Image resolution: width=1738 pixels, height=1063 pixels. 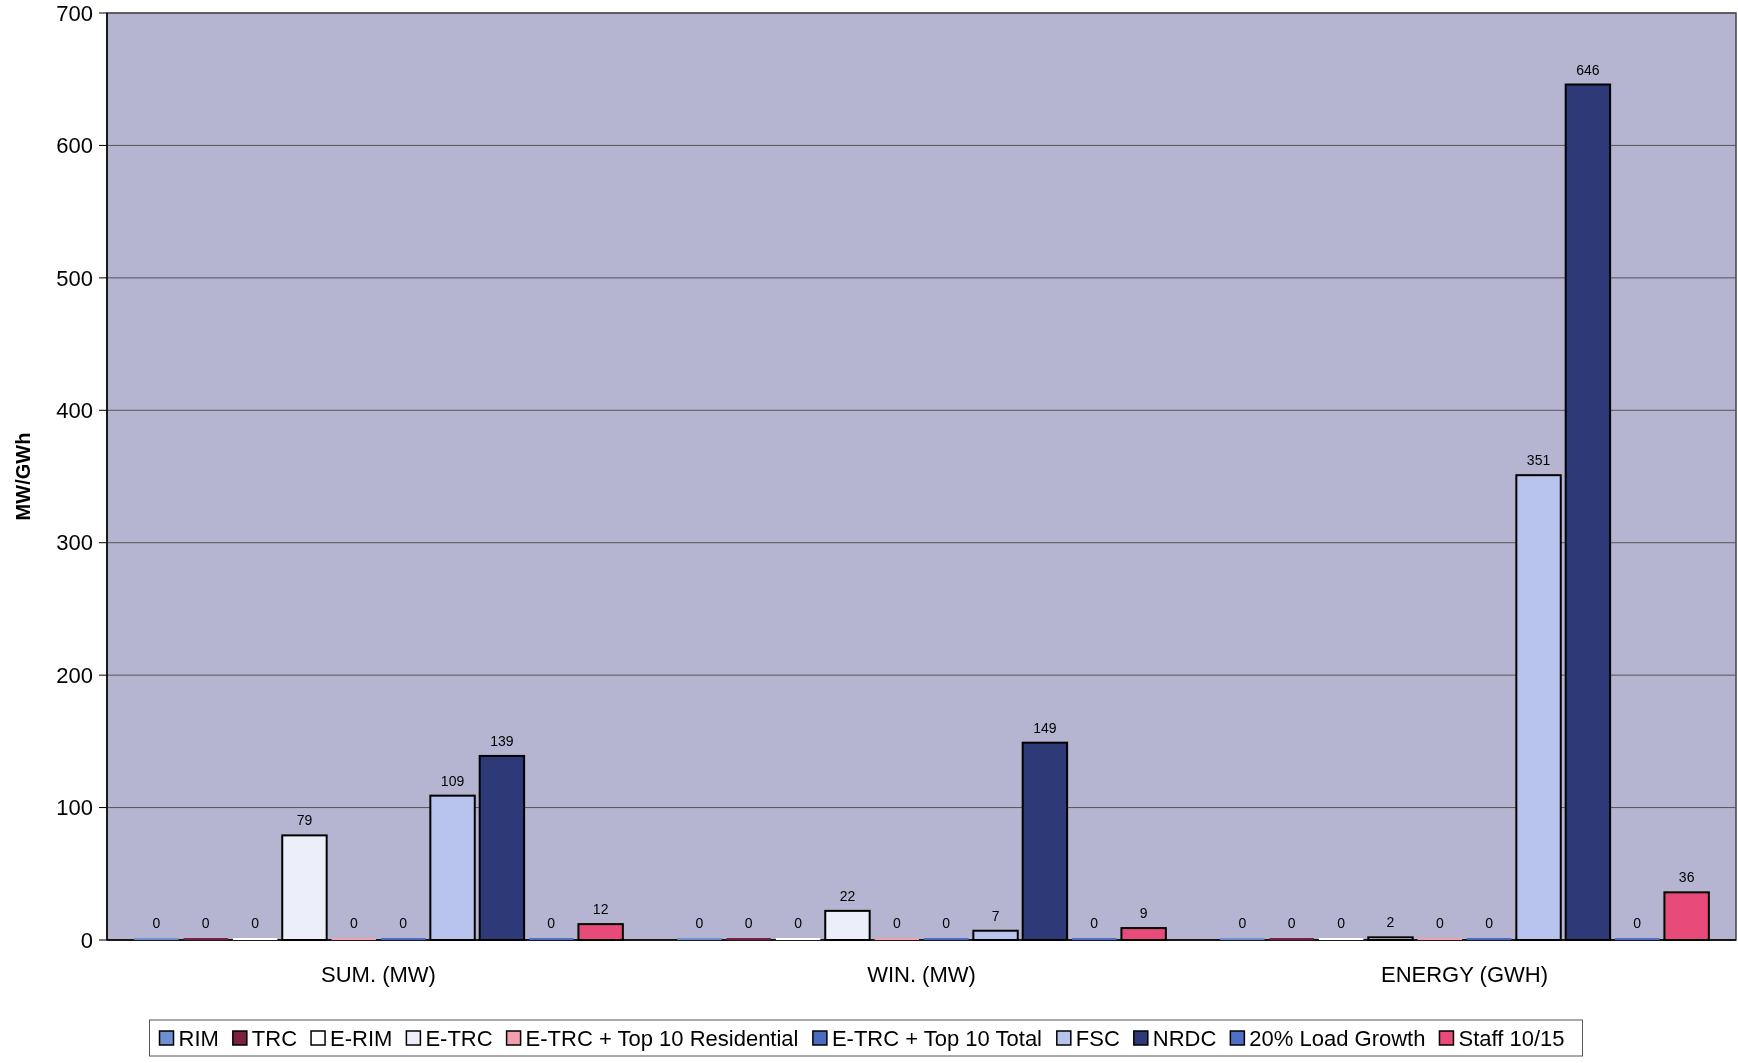 I want to click on y-tick-label: 700, so click(x=74, y=13).